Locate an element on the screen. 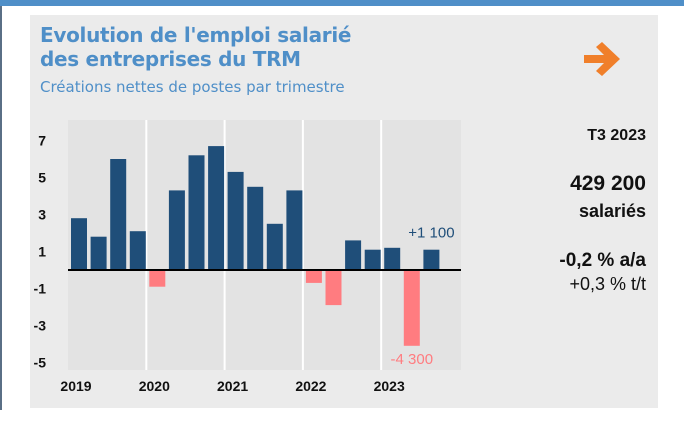 This screenshot has width=684, height=423. data-label: +1 100 is located at coordinates (431, 233).